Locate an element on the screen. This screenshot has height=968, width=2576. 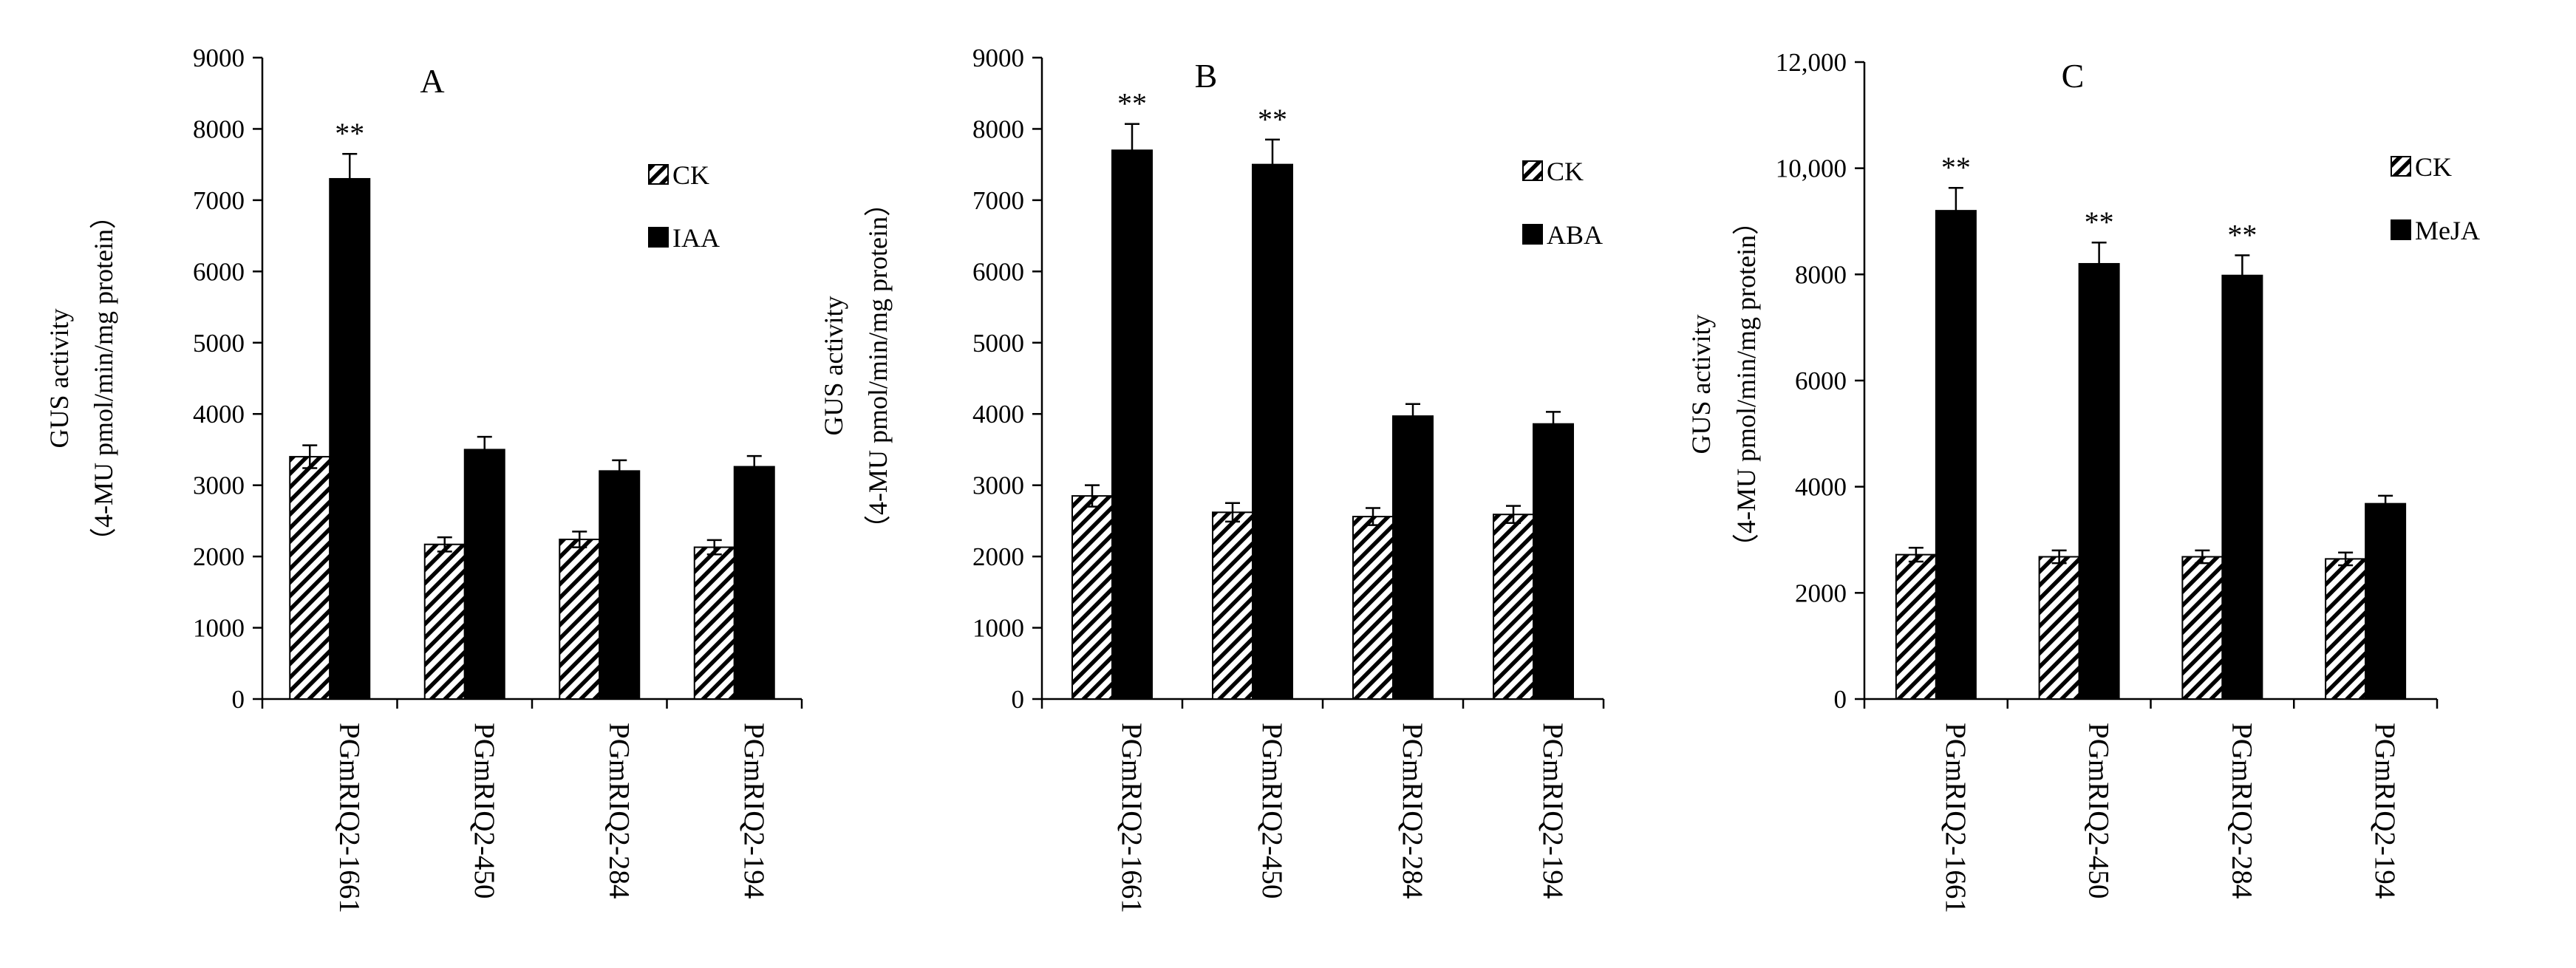
chart-b-category-label: PGmRIQ2-284 is located at coordinates (1412, 811).